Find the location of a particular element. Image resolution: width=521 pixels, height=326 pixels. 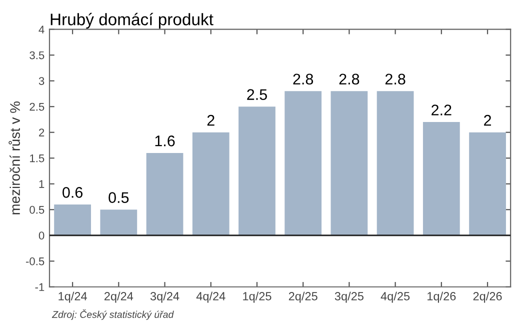

y-tick-label: -1 is located at coordinates (39, 287).